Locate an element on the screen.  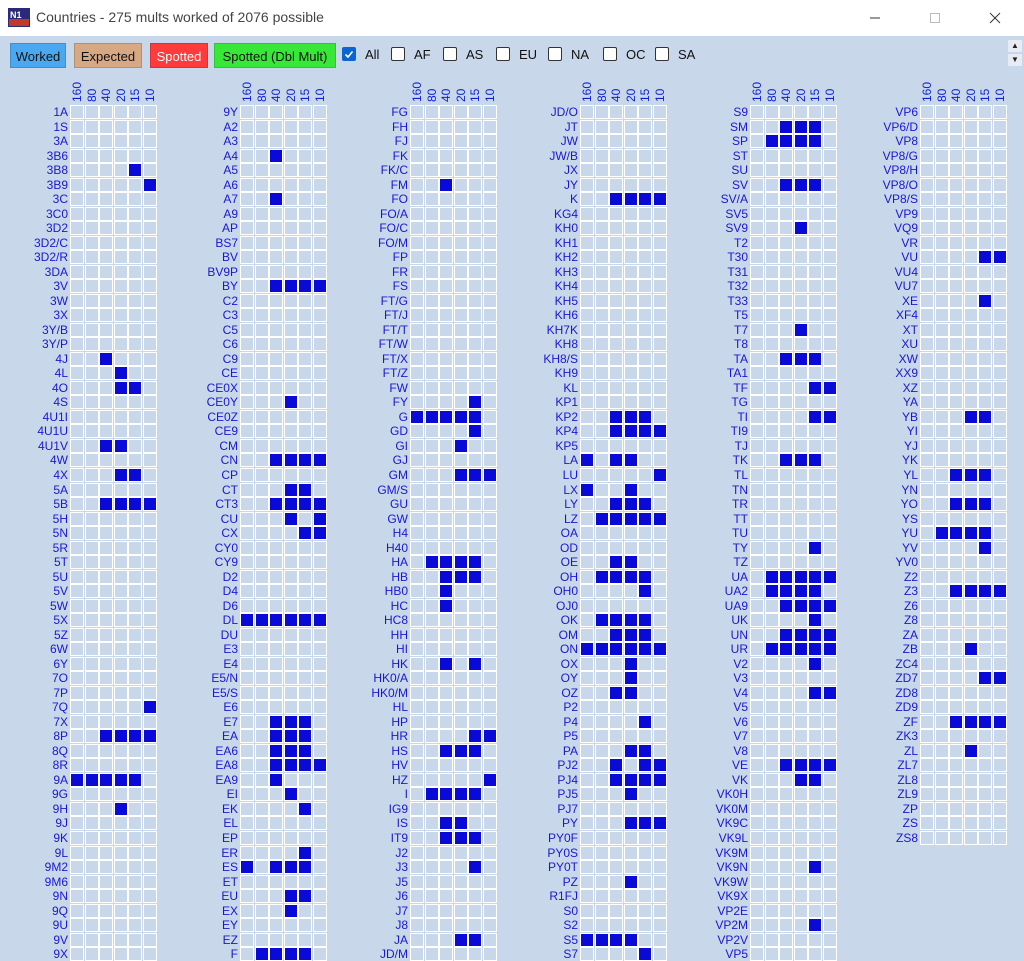
legend-expected-button: Expected is located at coordinates (108, 55).